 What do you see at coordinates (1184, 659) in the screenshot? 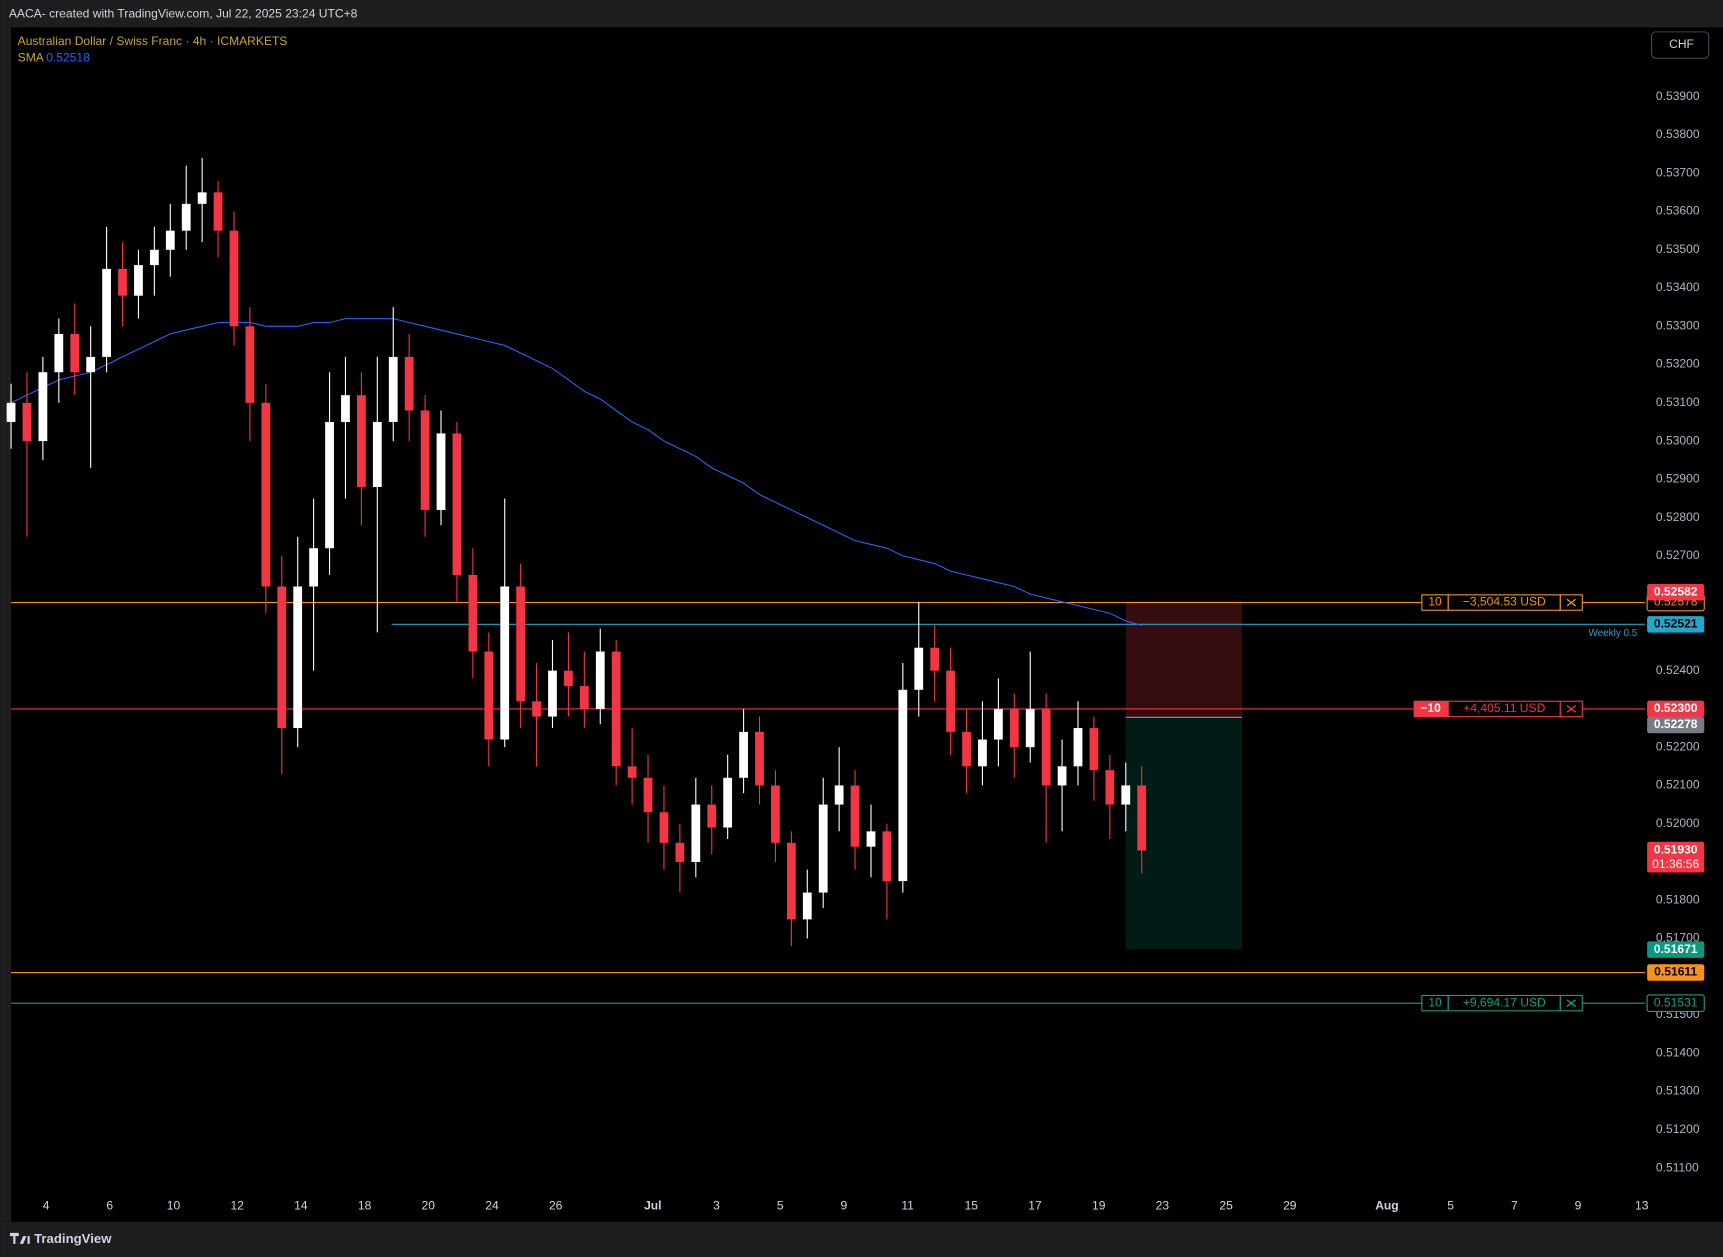
I see `position-stop-zone` at bounding box center [1184, 659].